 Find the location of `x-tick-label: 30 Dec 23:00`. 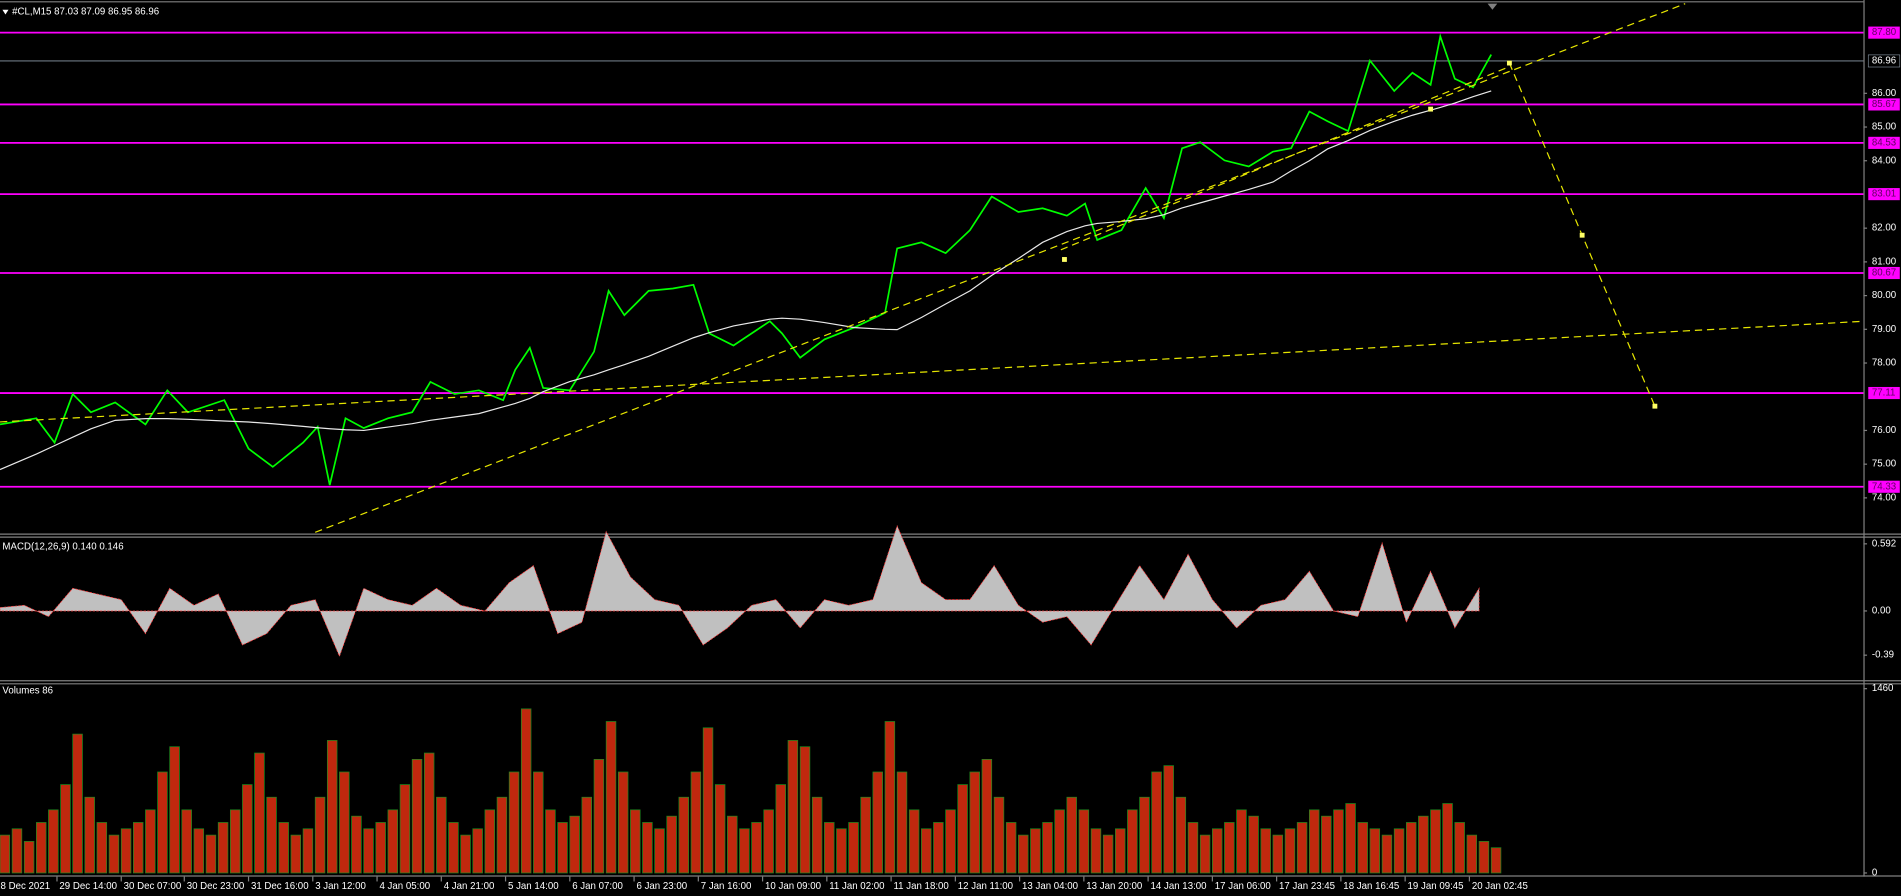

x-tick-label: 30 Dec 23:00 is located at coordinates (216, 886).